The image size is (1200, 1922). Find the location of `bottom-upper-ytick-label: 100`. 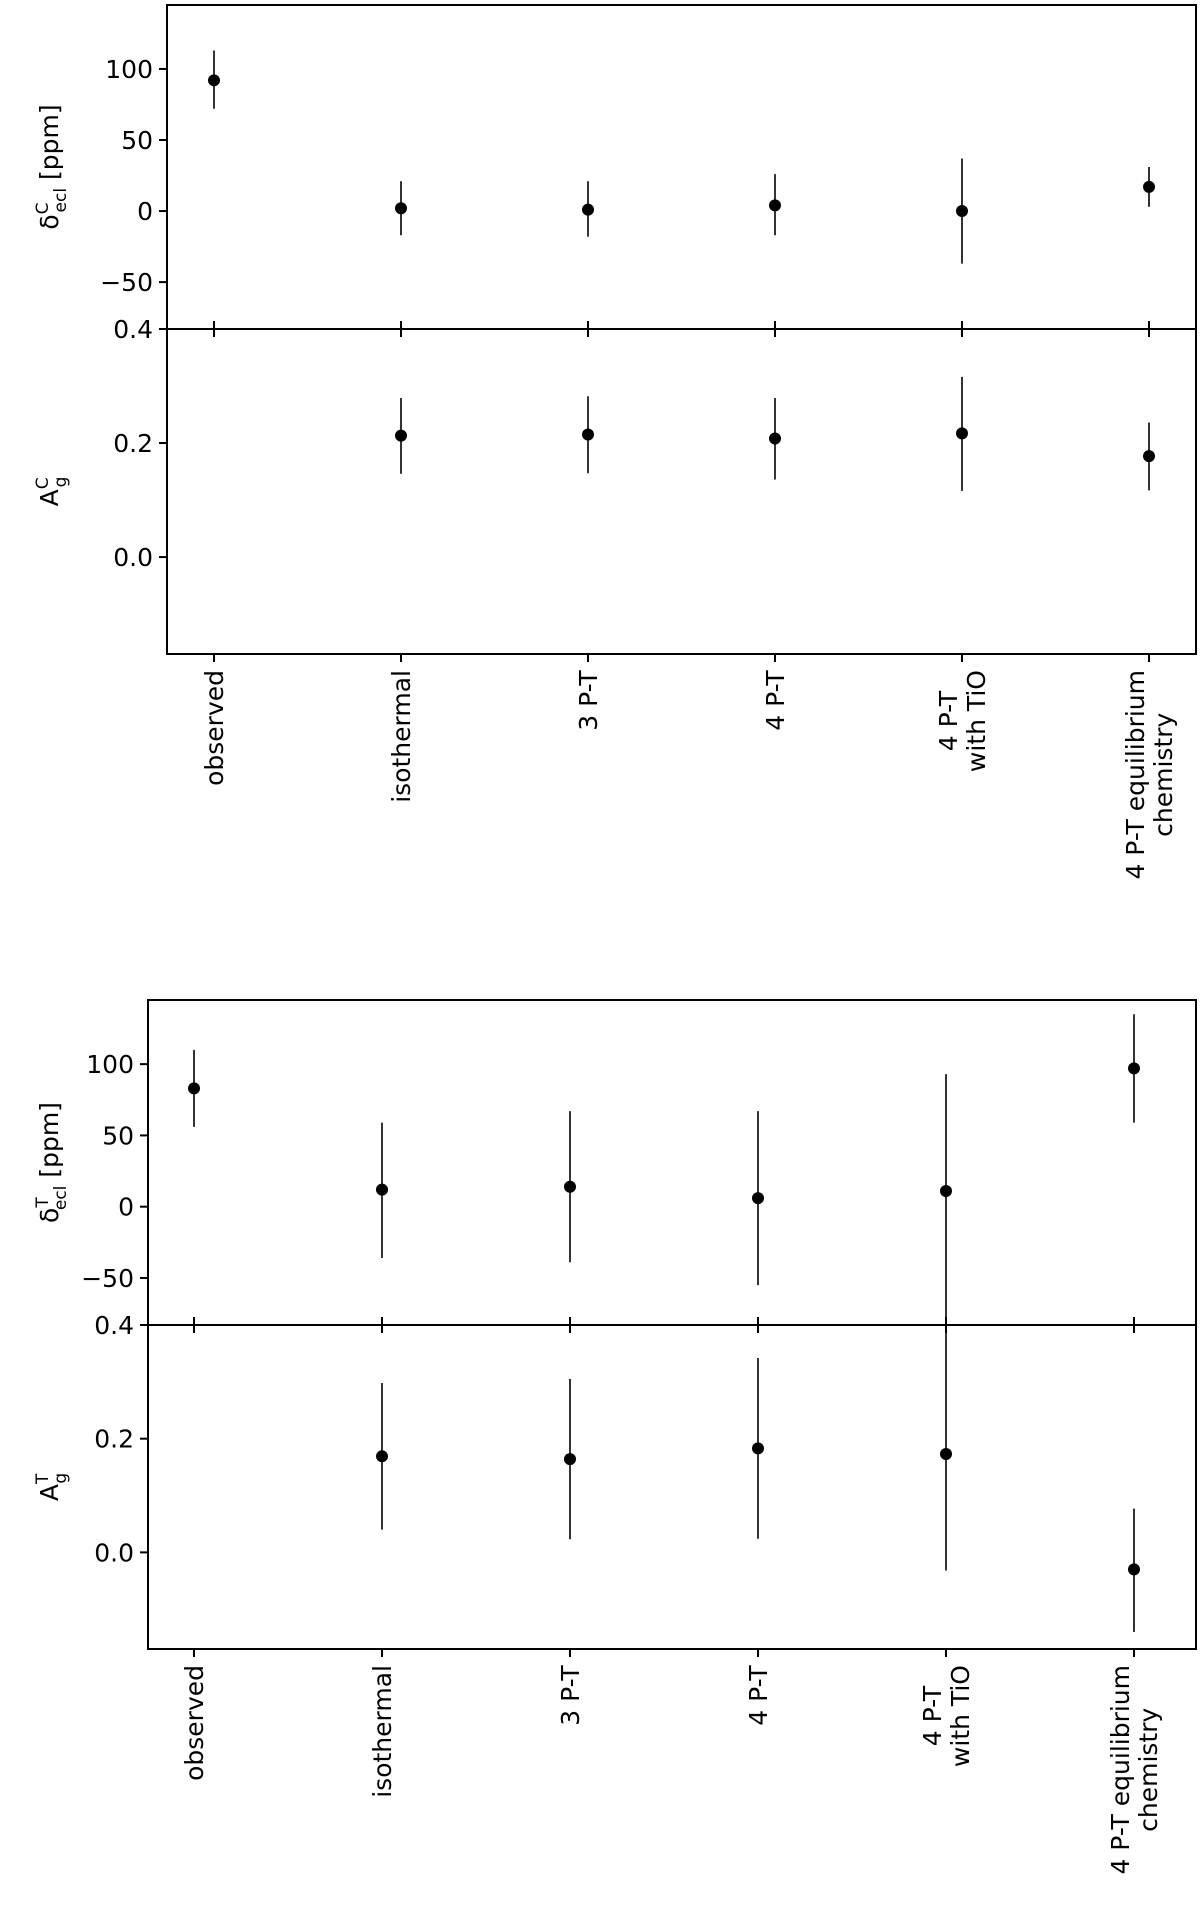

bottom-upper-ytick-label: 100 is located at coordinates (110, 1064).